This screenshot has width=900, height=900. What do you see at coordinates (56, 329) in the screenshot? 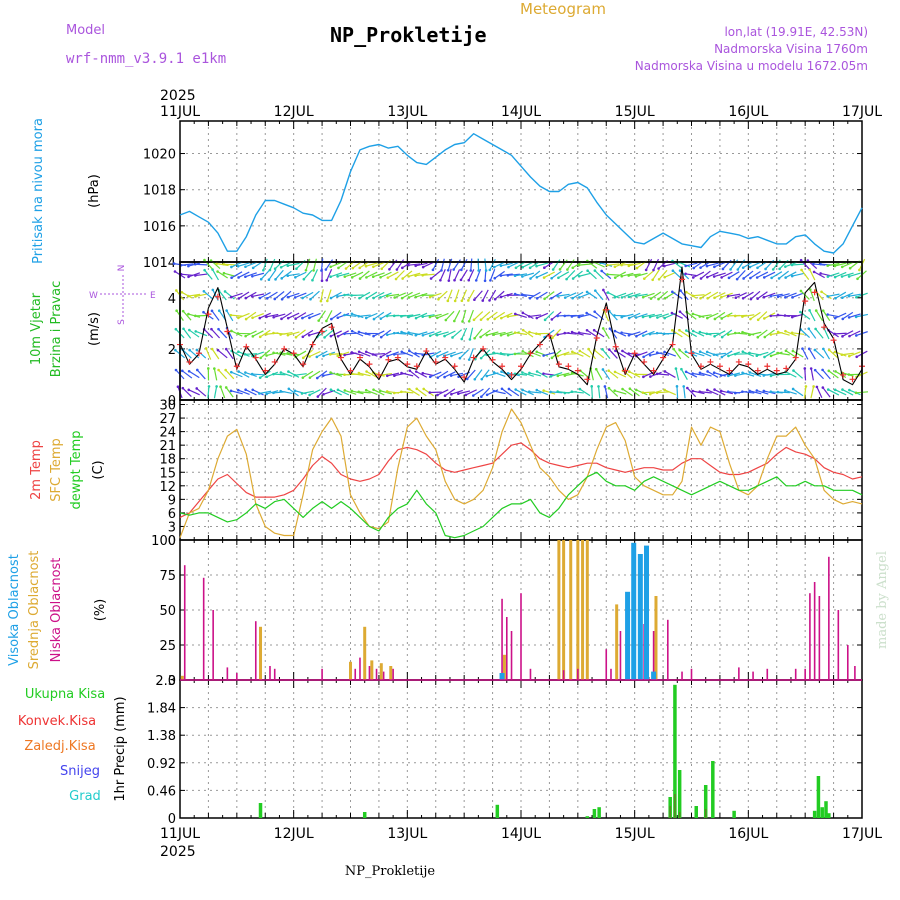
I see `wind-axis-label-2: Brzina i Pravac` at bounding box center [56, 329].